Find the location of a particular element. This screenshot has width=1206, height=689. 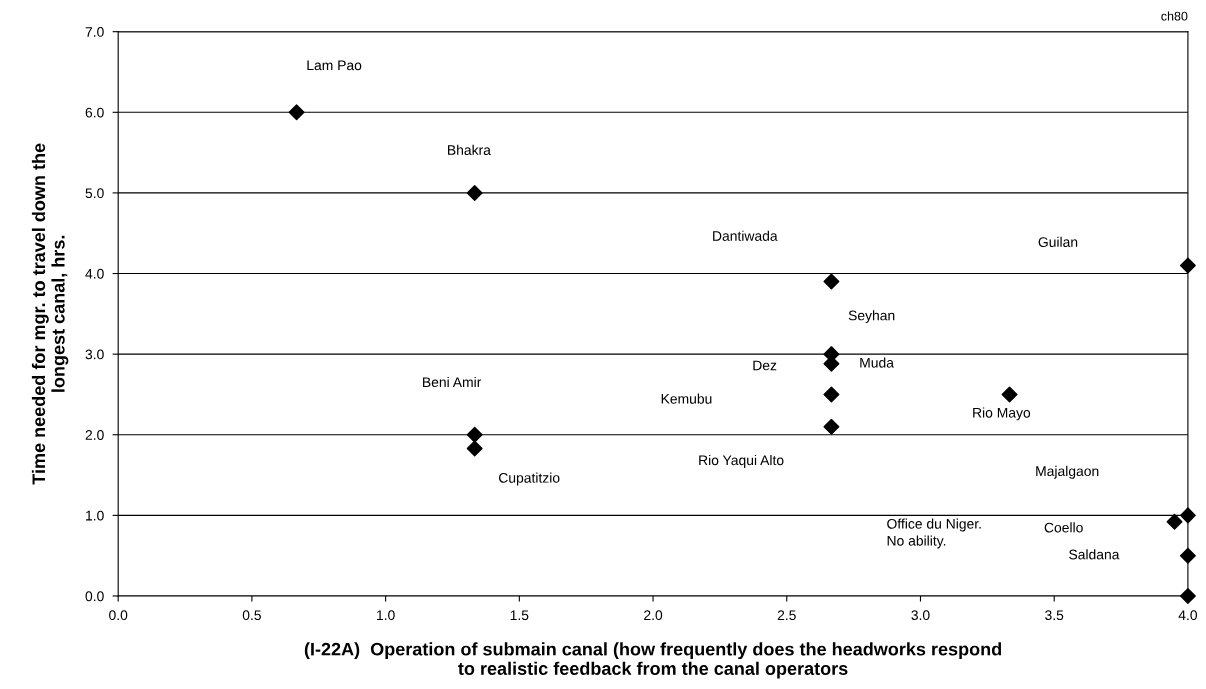

annotation: Seyhan is located at coordinates (871, 317).